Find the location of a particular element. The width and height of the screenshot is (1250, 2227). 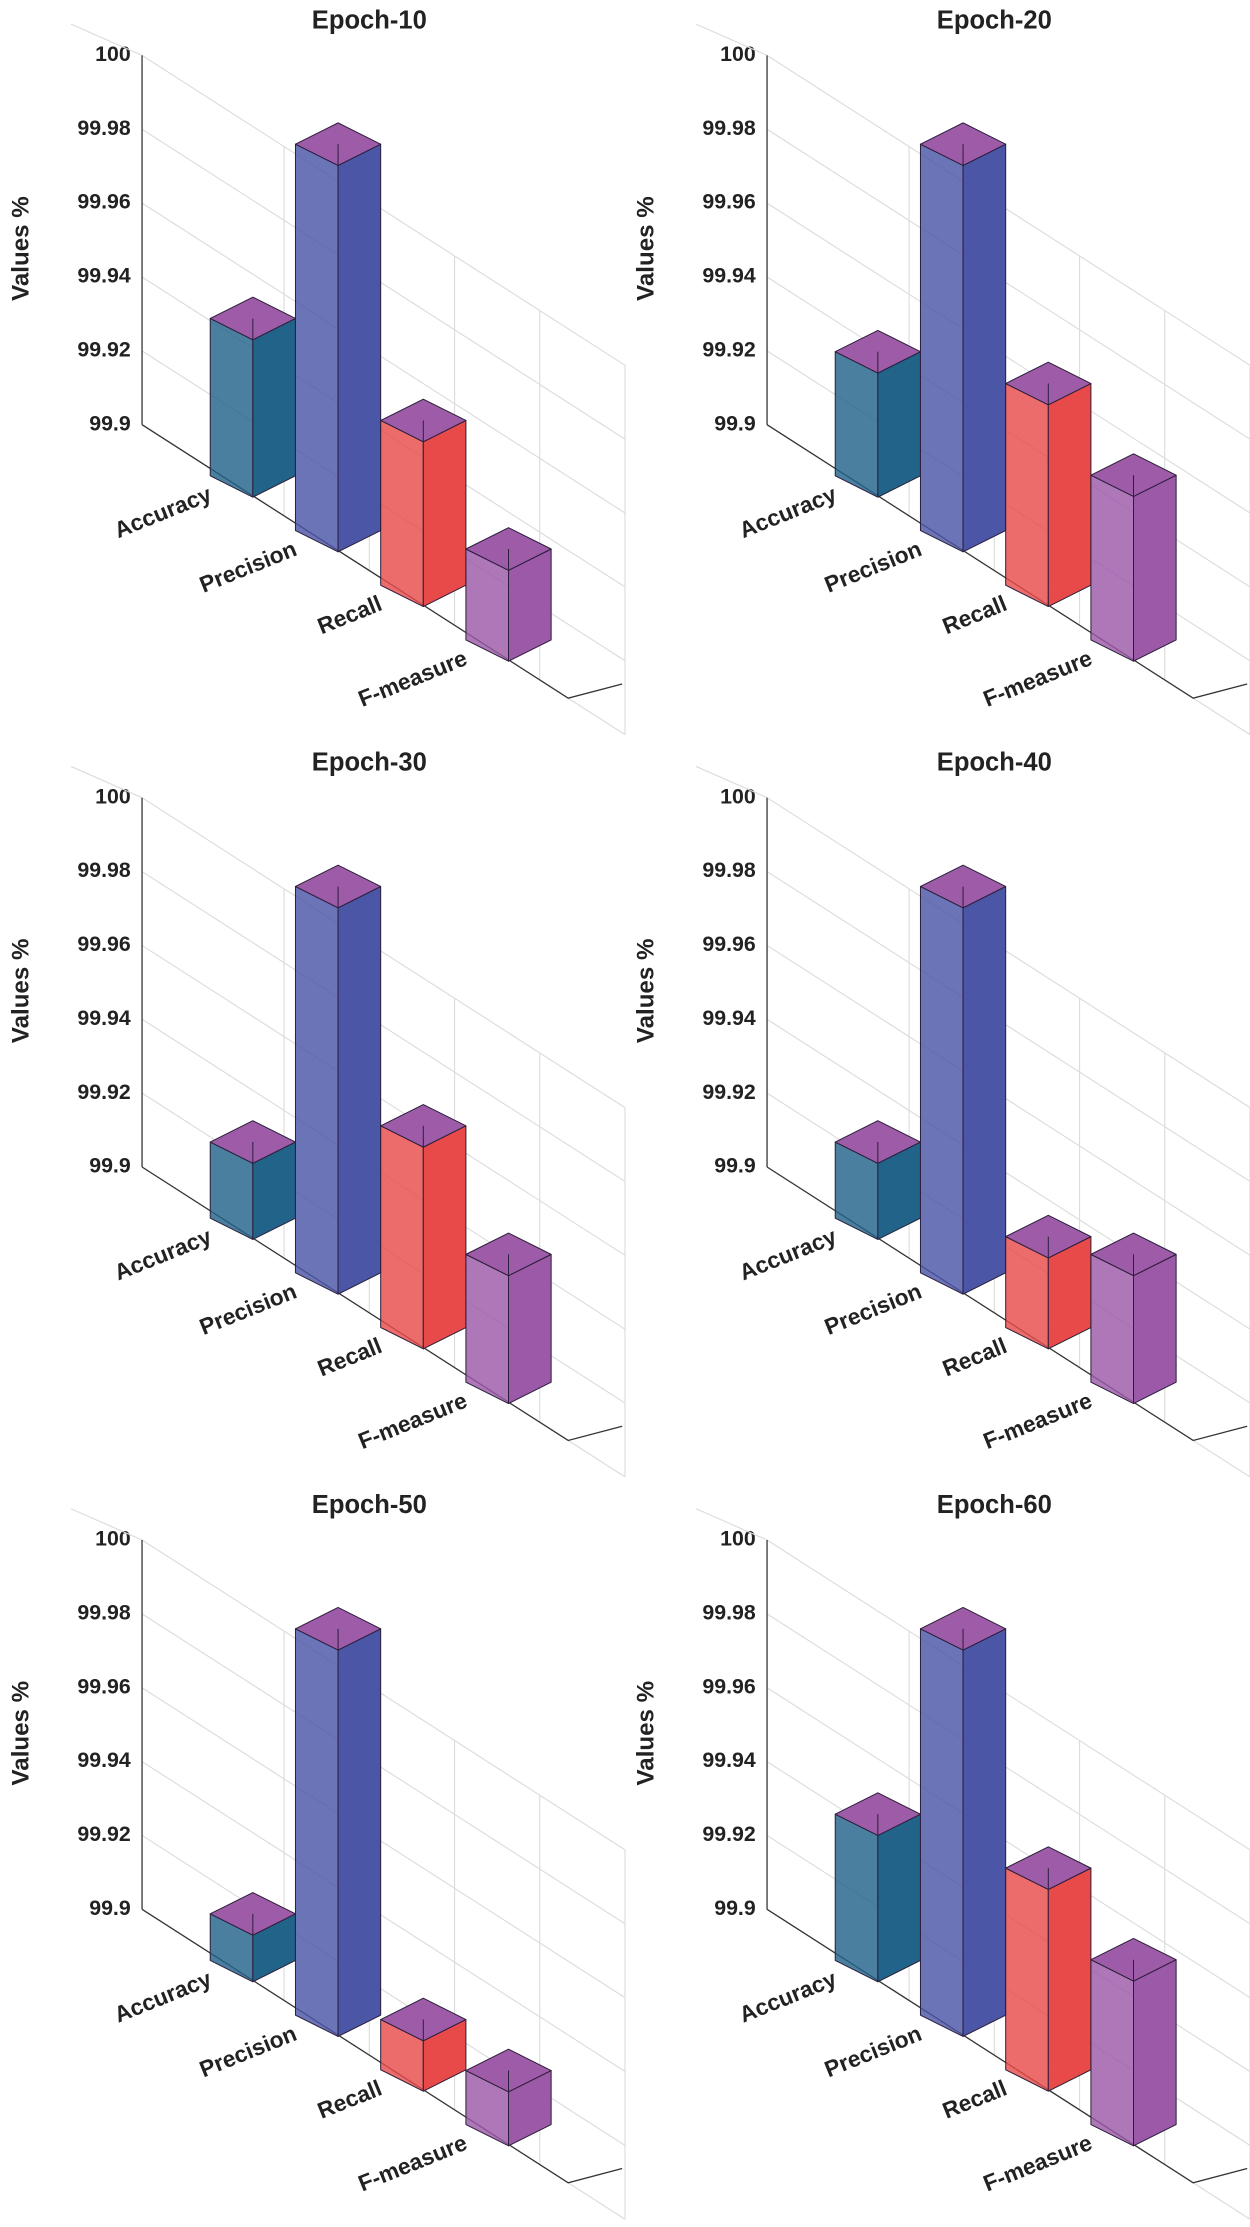

chart-title: Epoch-30 is located at coordinates (369, 763).